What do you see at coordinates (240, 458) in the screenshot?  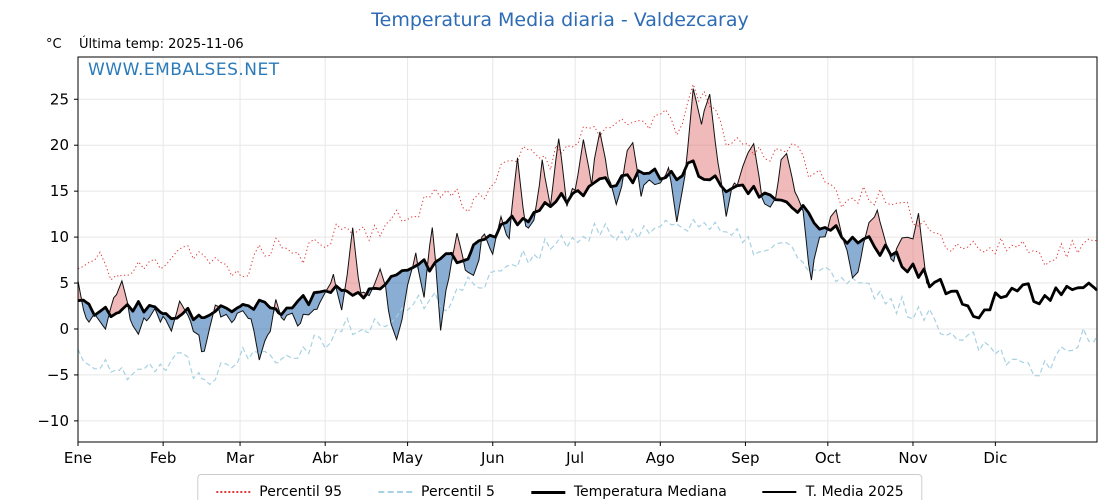 I see `svg-text: Mar` at bounding box center [240, 458].